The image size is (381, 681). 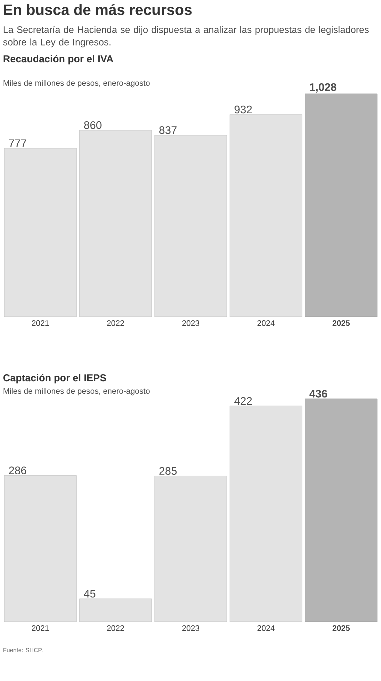 What do you see at coordinates (319, 394) in the screenshot?
I see `data-label: 436` at bounding box center [319, 394].